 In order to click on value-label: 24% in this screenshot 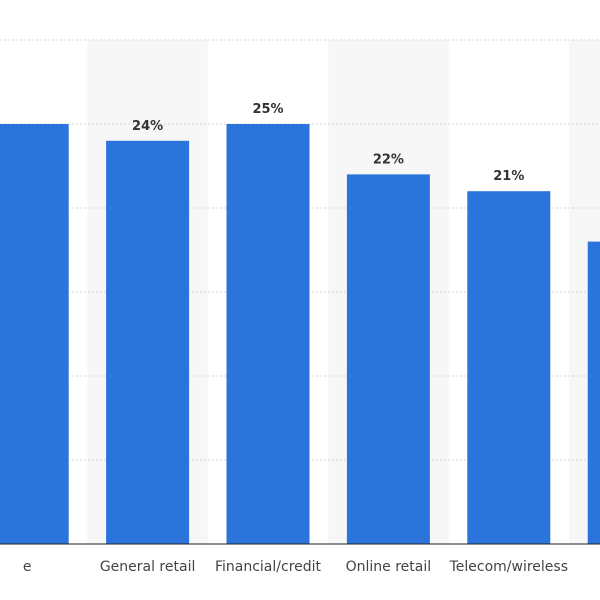, I will do `click(147, 126)`.